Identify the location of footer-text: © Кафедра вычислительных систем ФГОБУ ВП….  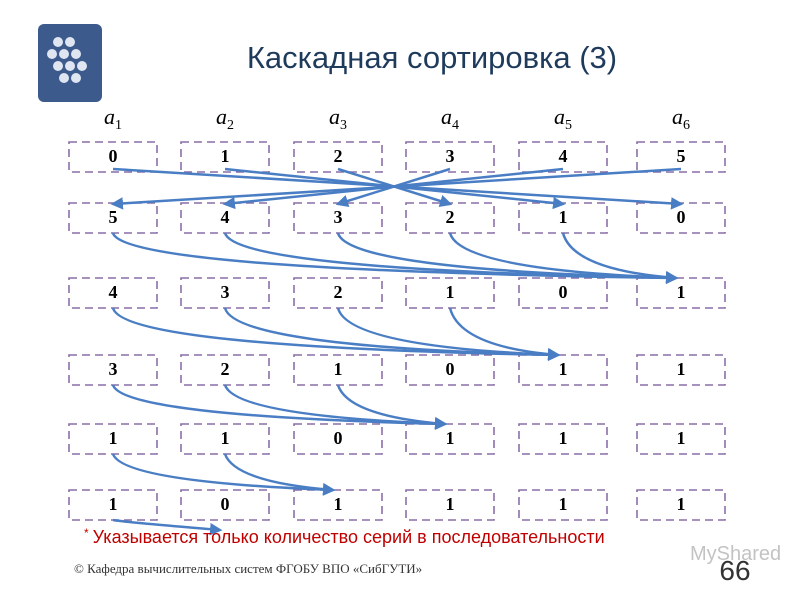
(248, 568).